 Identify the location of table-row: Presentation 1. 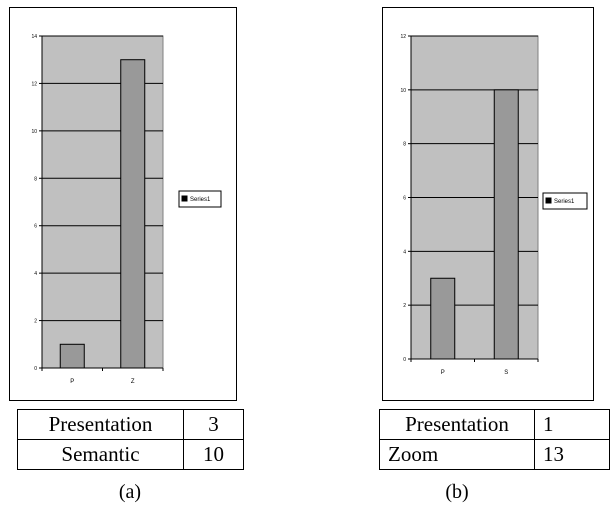
(494, 424).